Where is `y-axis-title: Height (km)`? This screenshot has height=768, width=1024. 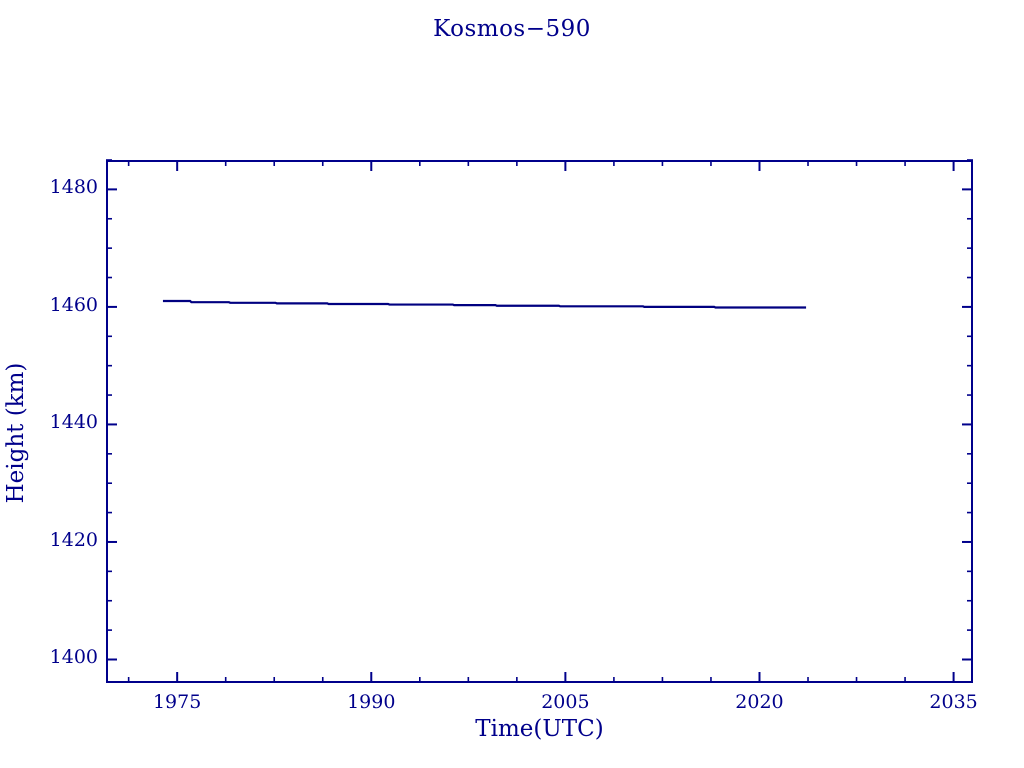
y-axis-title: Height (km) is located at coordinates (16, 433).